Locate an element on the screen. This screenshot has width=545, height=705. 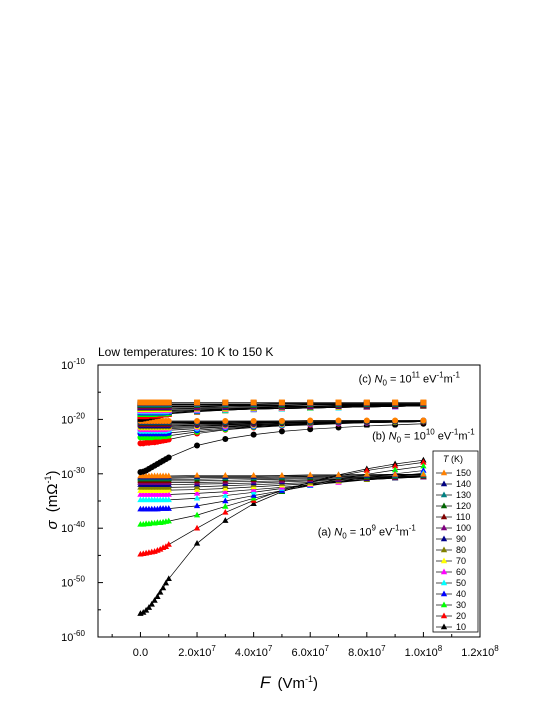
annotation-prefix: (a) is located at coordinates (326, 532).